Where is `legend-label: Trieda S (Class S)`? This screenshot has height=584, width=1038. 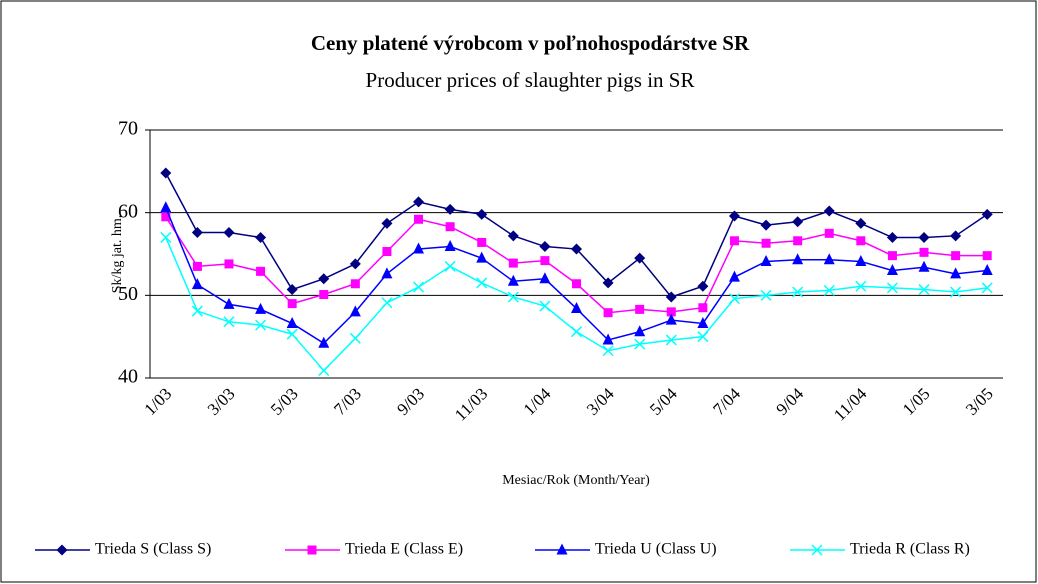 legend-label: Trieda S (Class S) is located at coordinates (153, 549).